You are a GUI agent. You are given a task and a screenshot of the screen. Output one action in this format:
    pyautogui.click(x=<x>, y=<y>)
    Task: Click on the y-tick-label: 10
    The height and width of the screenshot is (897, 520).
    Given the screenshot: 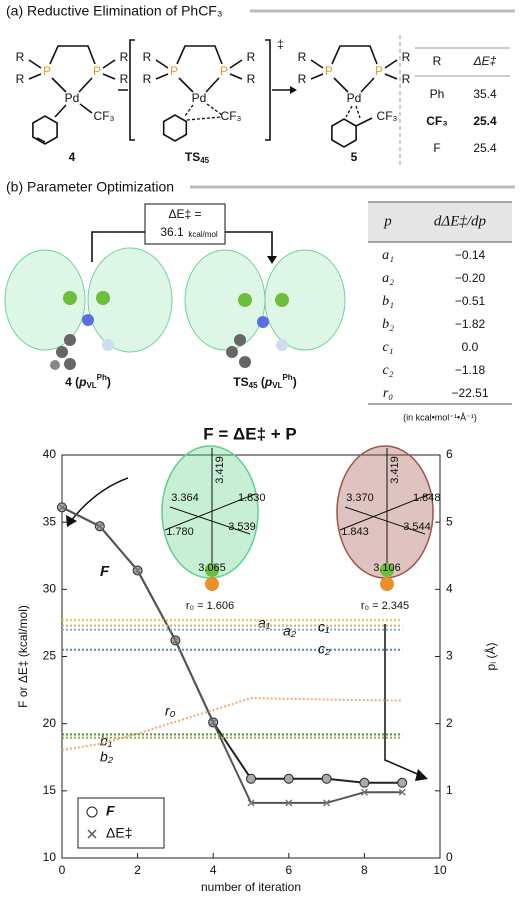 What is the action you would take?
    pyautogui.click(x=50, y=857)
    